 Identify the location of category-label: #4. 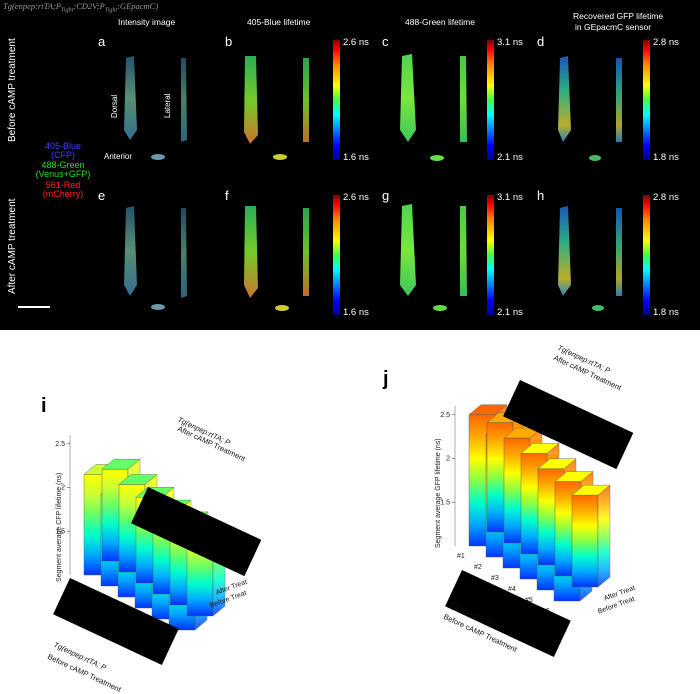
(512, 589).